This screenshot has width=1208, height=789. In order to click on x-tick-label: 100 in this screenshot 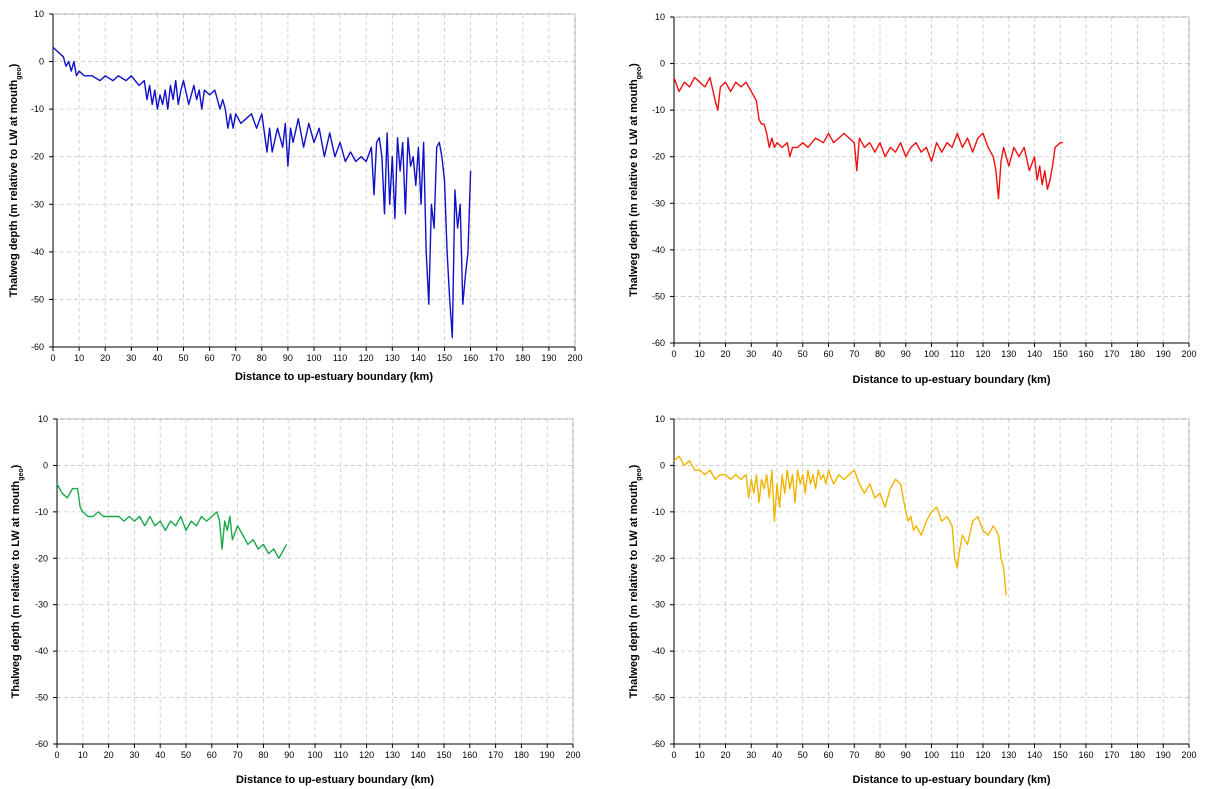, I will do `click(314, 755)`.